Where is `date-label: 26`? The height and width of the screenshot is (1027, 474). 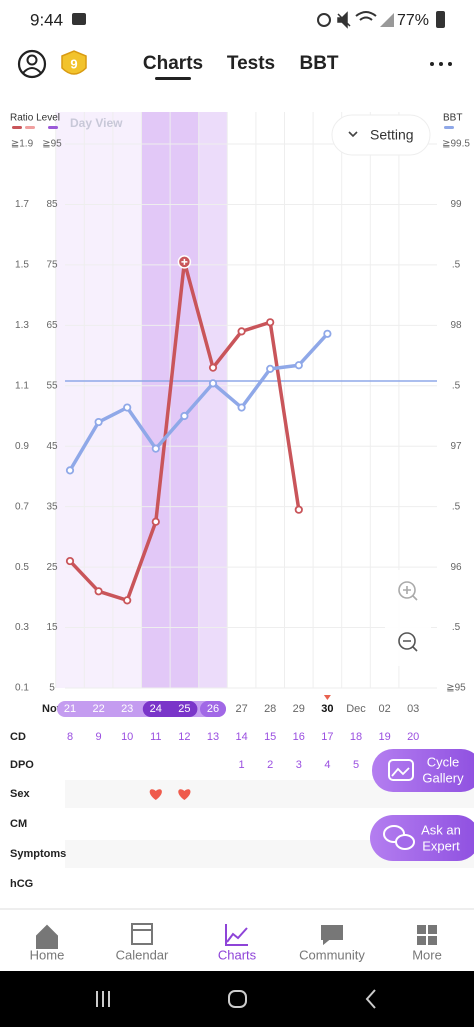 date-label: 26 is located at coordinates (213, 709).